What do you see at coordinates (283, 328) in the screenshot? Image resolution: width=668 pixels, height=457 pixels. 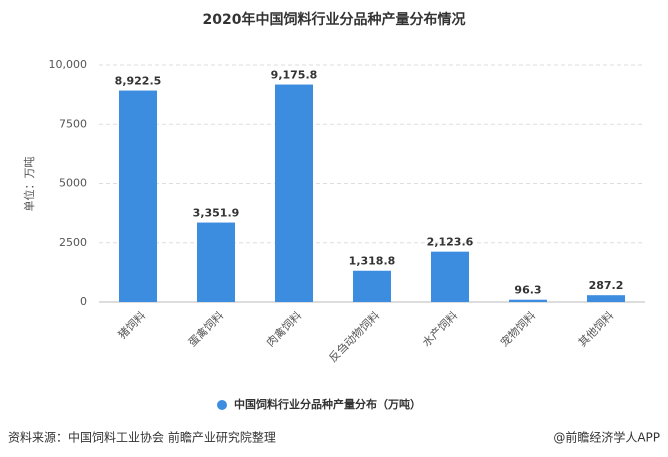 I see `x-tick-label: 肉禽饲料` at bounding box center [283, 328].